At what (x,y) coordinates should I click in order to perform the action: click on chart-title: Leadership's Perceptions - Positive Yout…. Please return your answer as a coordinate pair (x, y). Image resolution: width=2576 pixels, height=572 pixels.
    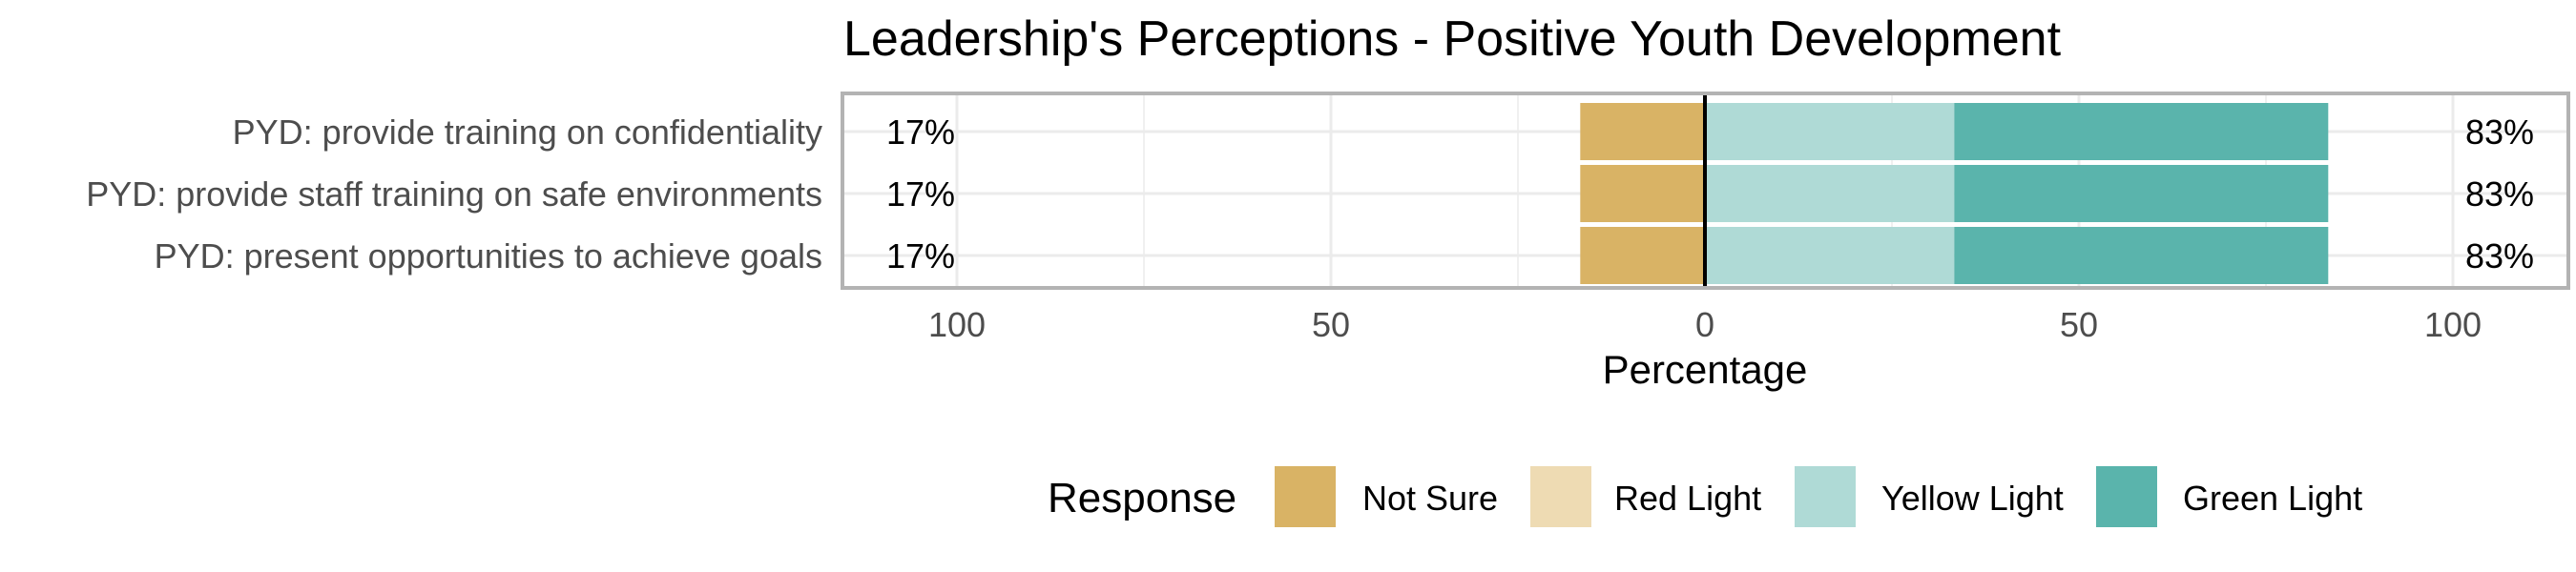
    Looking at the image, I should click on (1452, 39).